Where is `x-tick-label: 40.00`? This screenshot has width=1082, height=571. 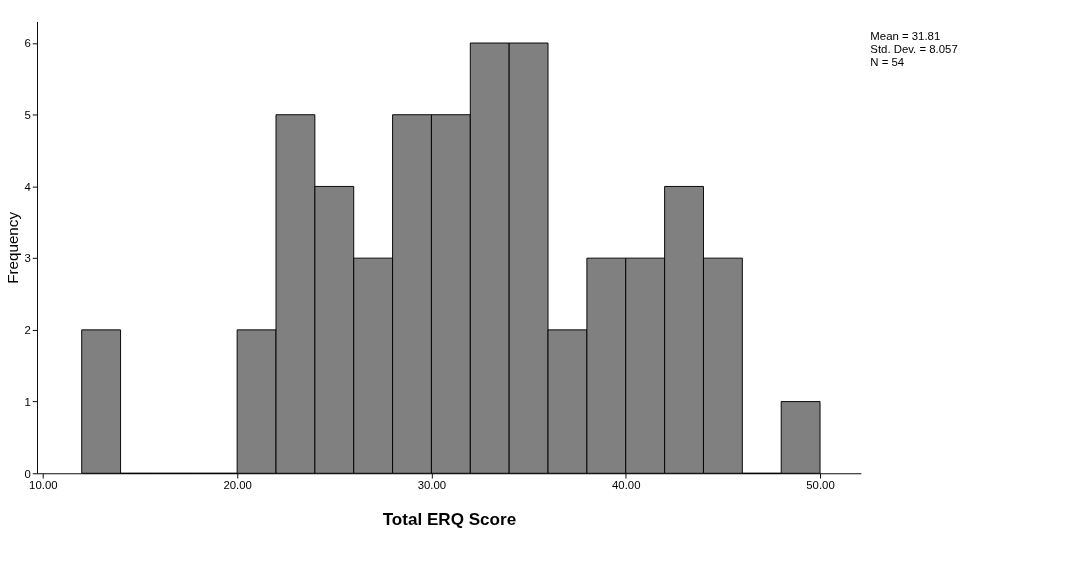
x-tick-label: 40.00 is located at coordinates (626, 484).